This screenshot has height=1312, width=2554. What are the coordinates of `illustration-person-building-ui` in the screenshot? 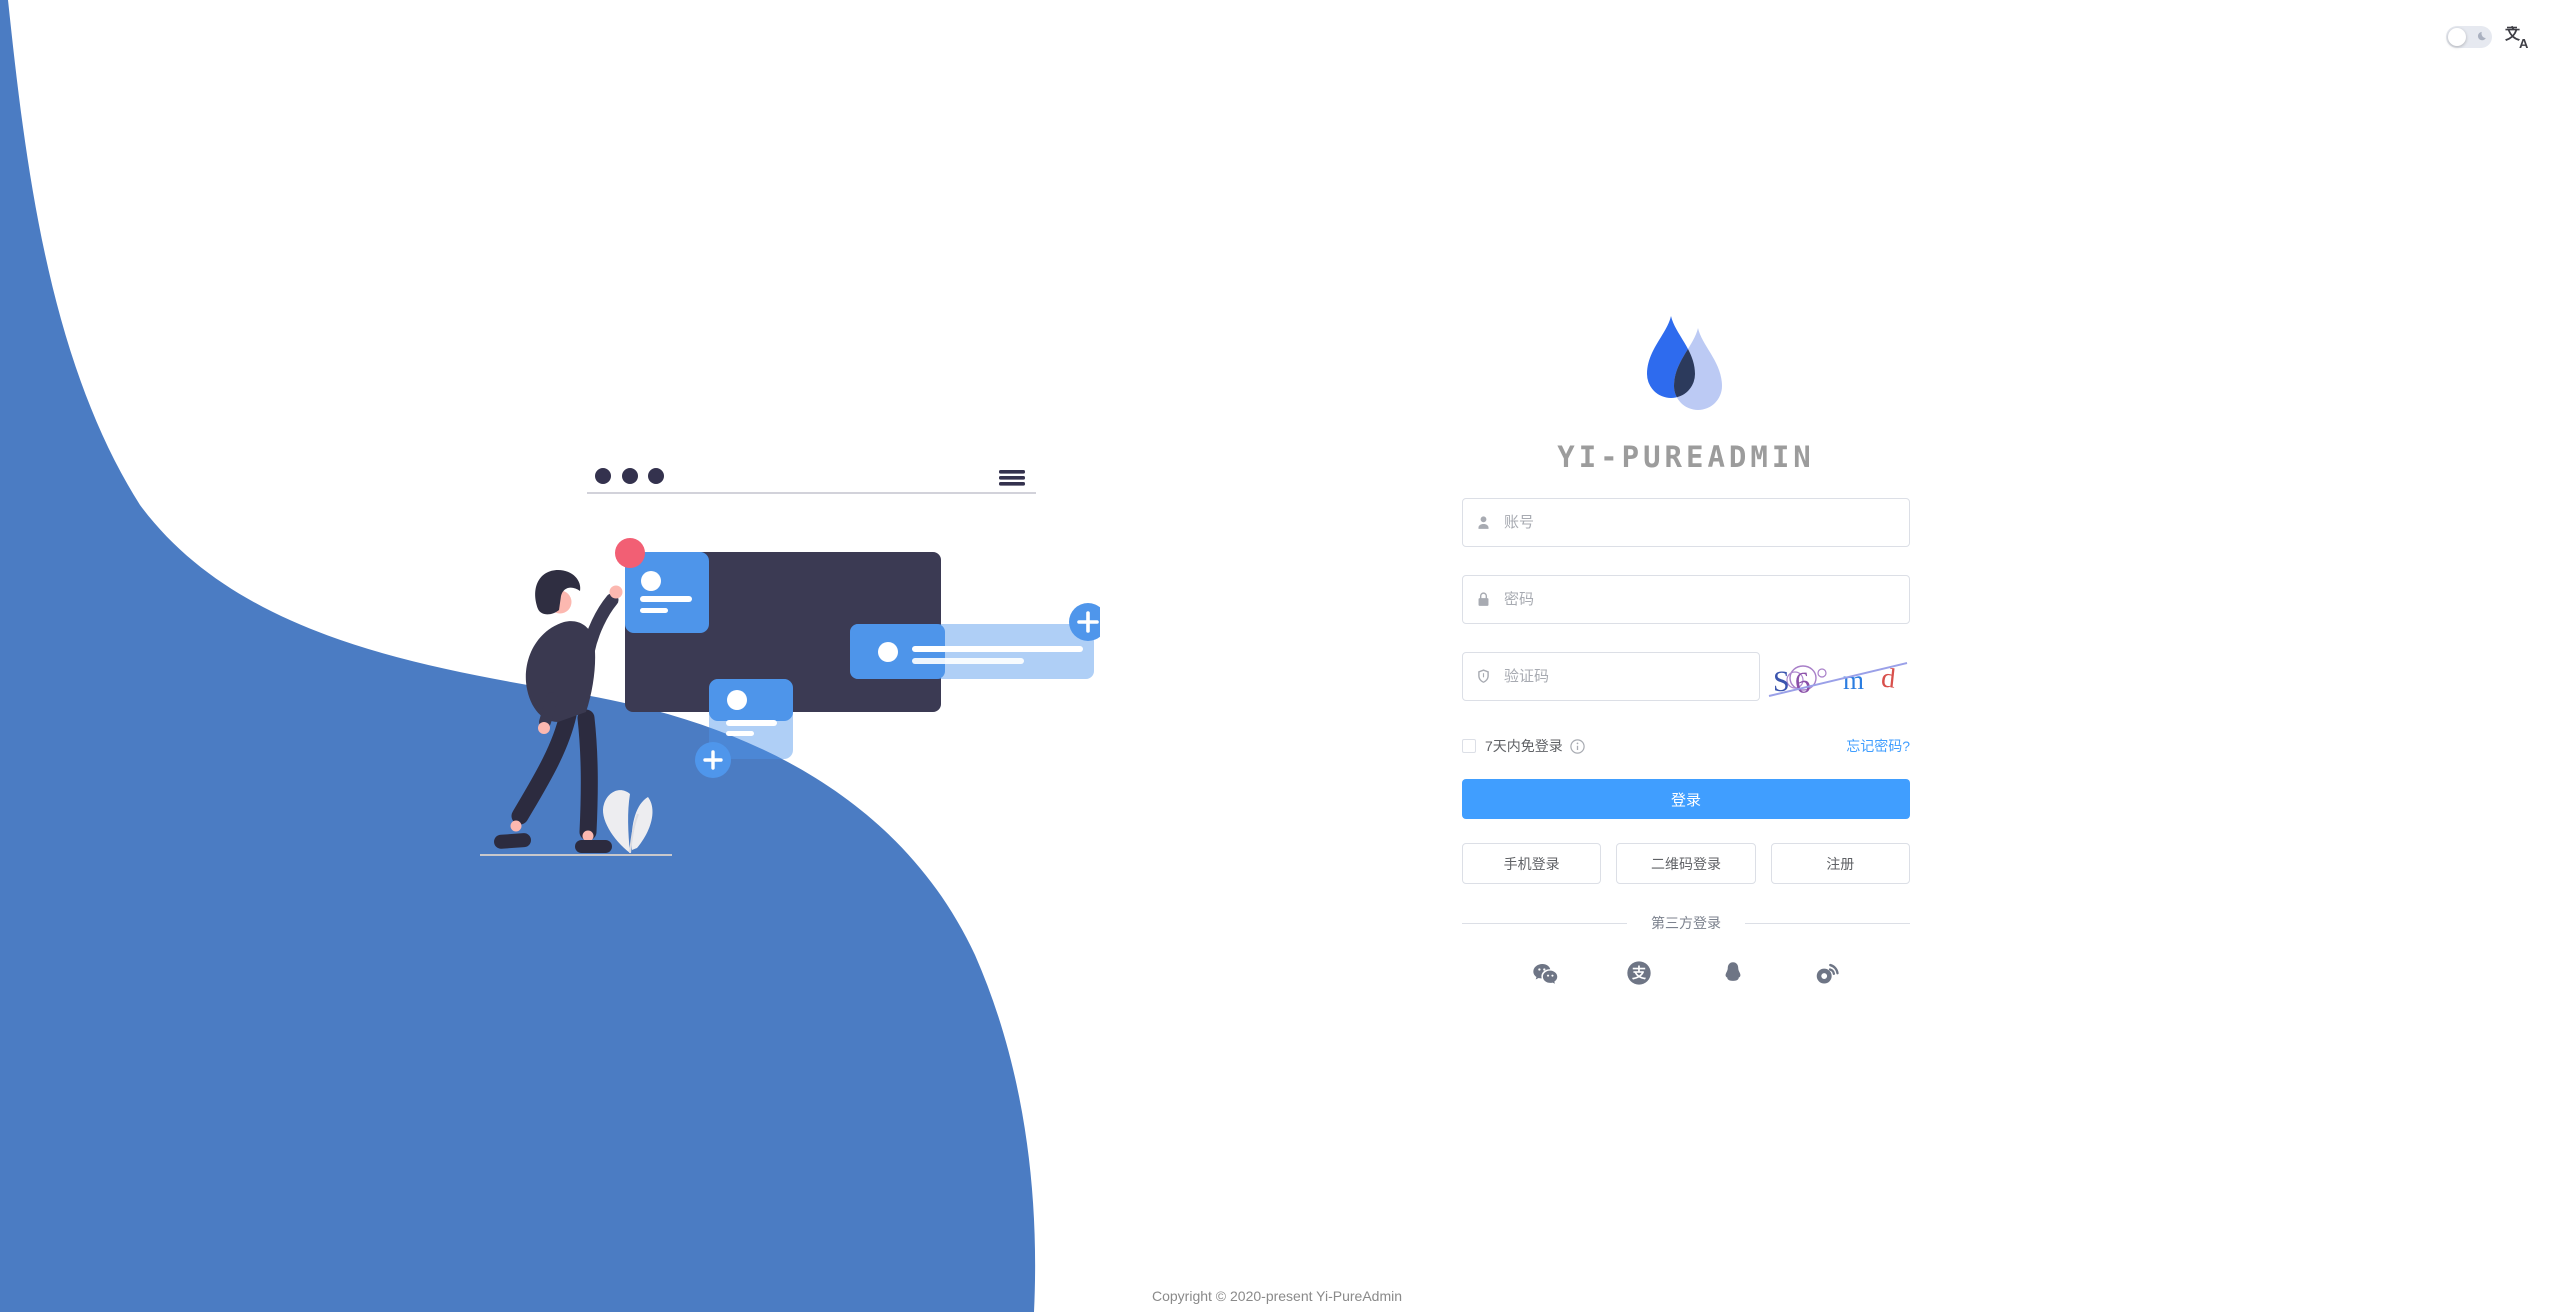 It's located at (790, 662).